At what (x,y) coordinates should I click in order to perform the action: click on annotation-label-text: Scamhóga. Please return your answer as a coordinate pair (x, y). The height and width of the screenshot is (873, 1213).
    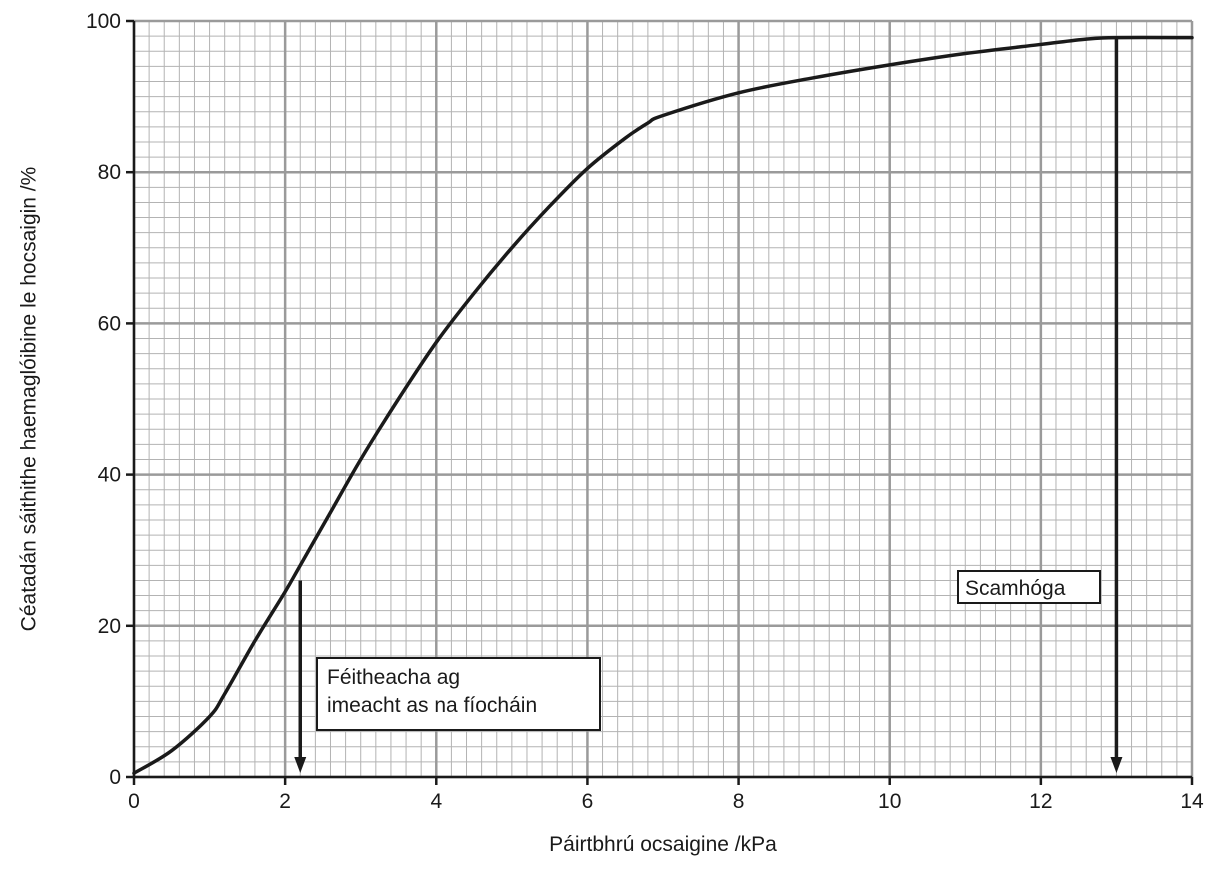
    Looking at the image, I should click on (1015, 588).